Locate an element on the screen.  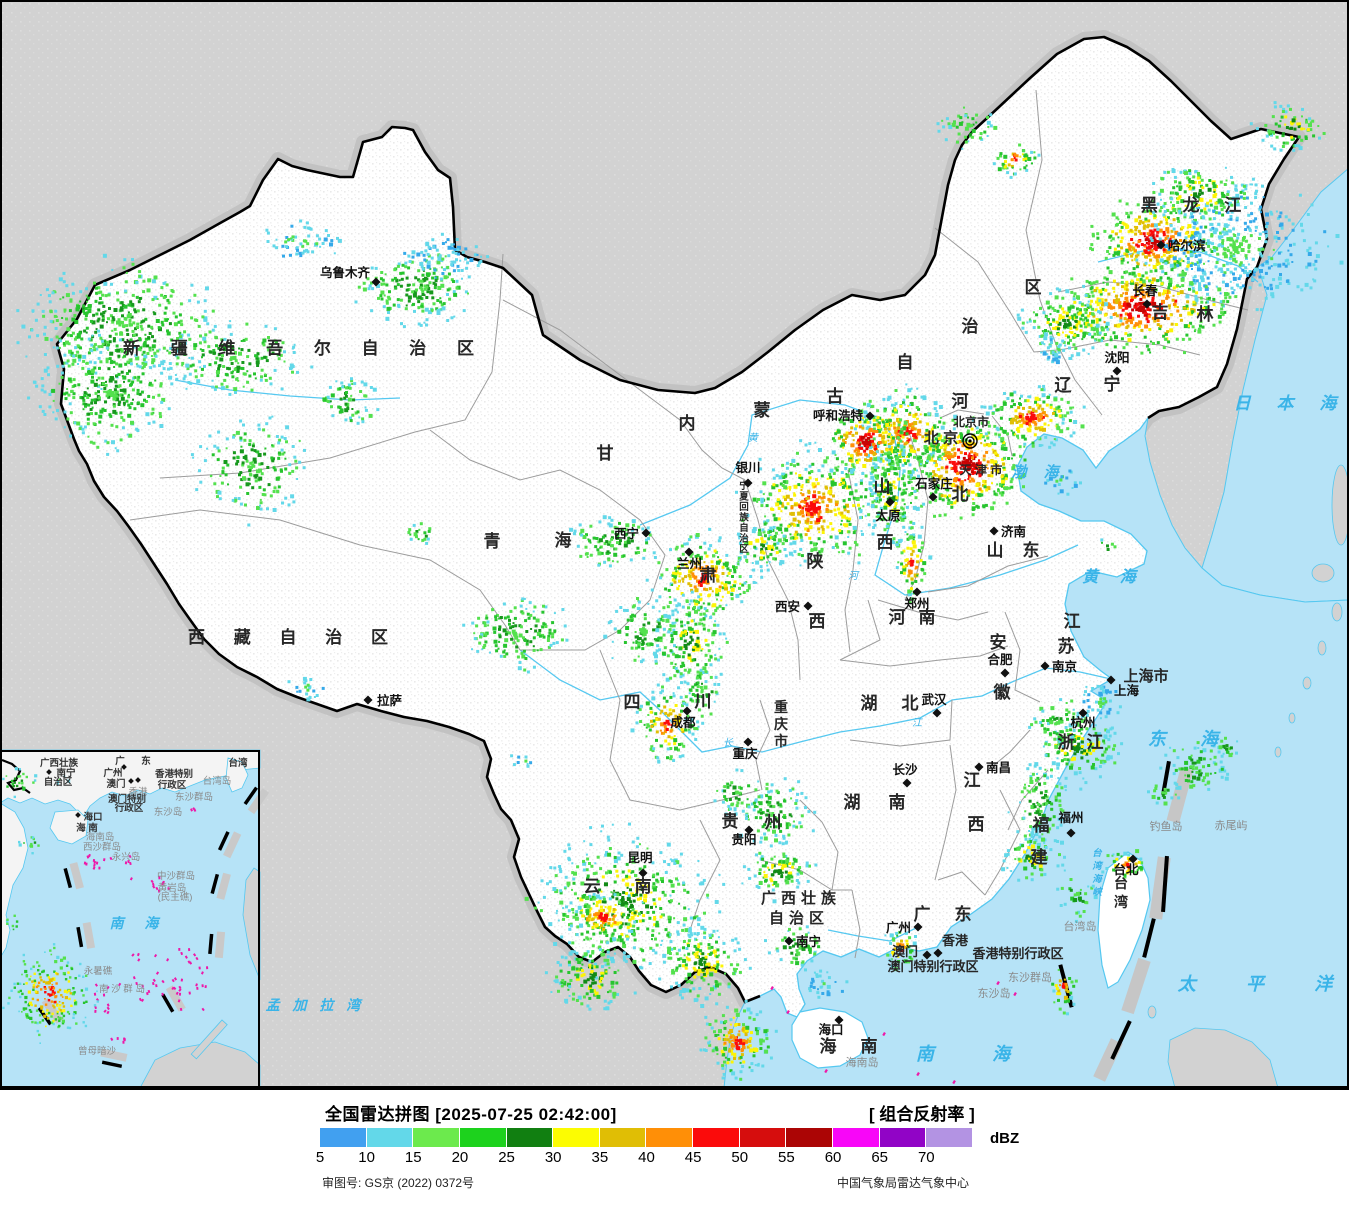
tick-label: 70 is located at coordinates (926, 1157).